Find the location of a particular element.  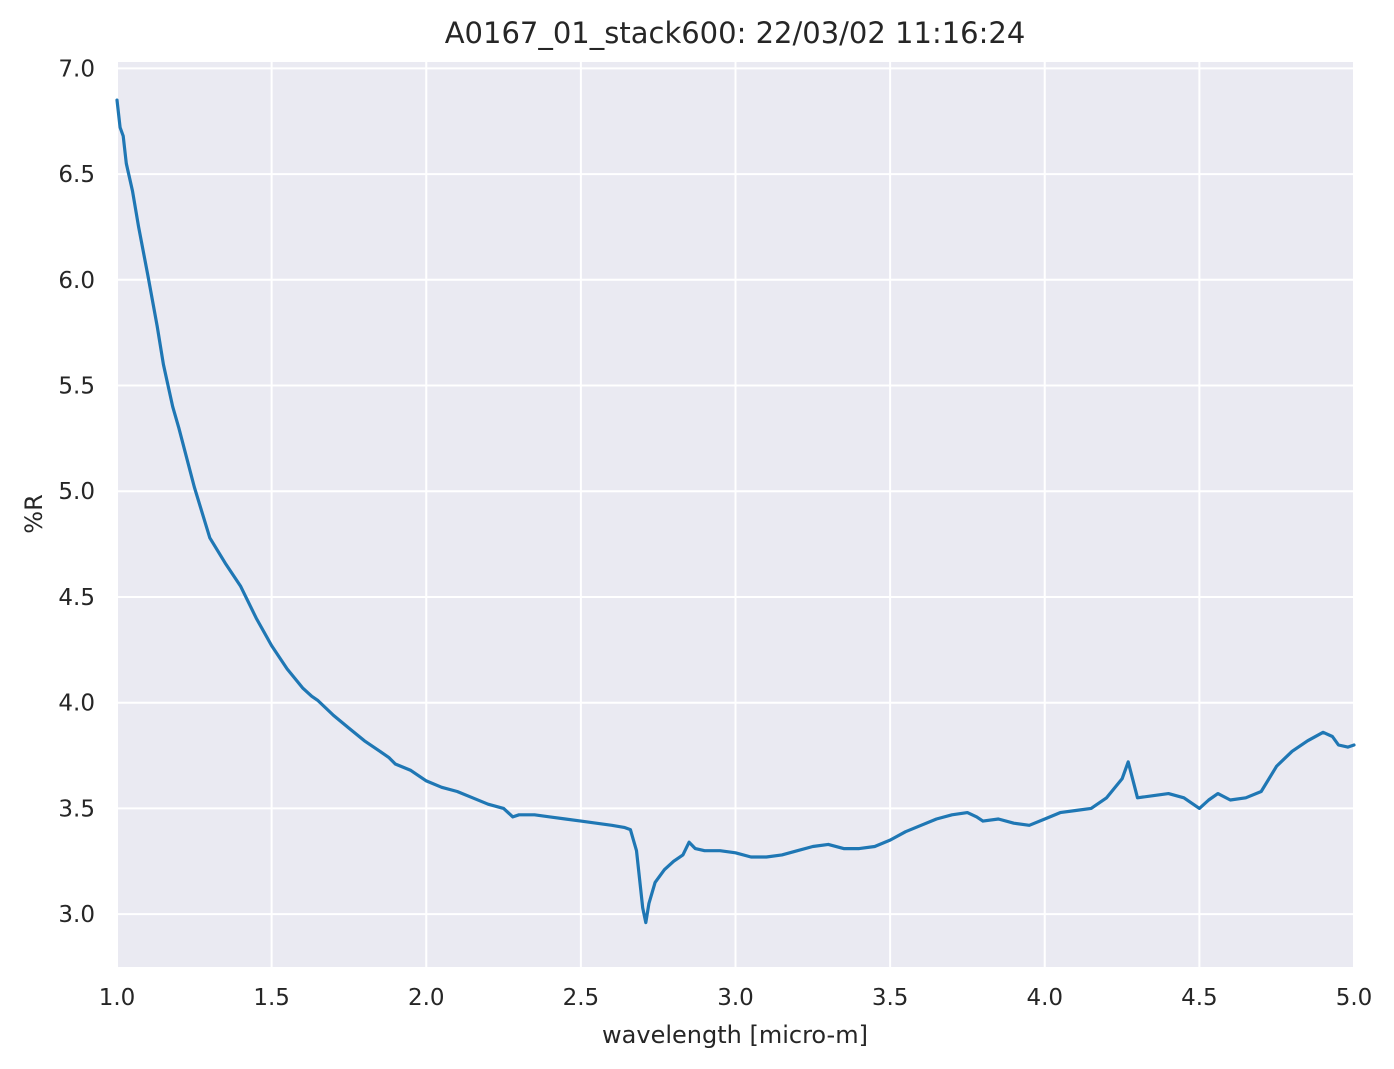

x-tick-label: 2.5 is located at coordinates (581, 998).